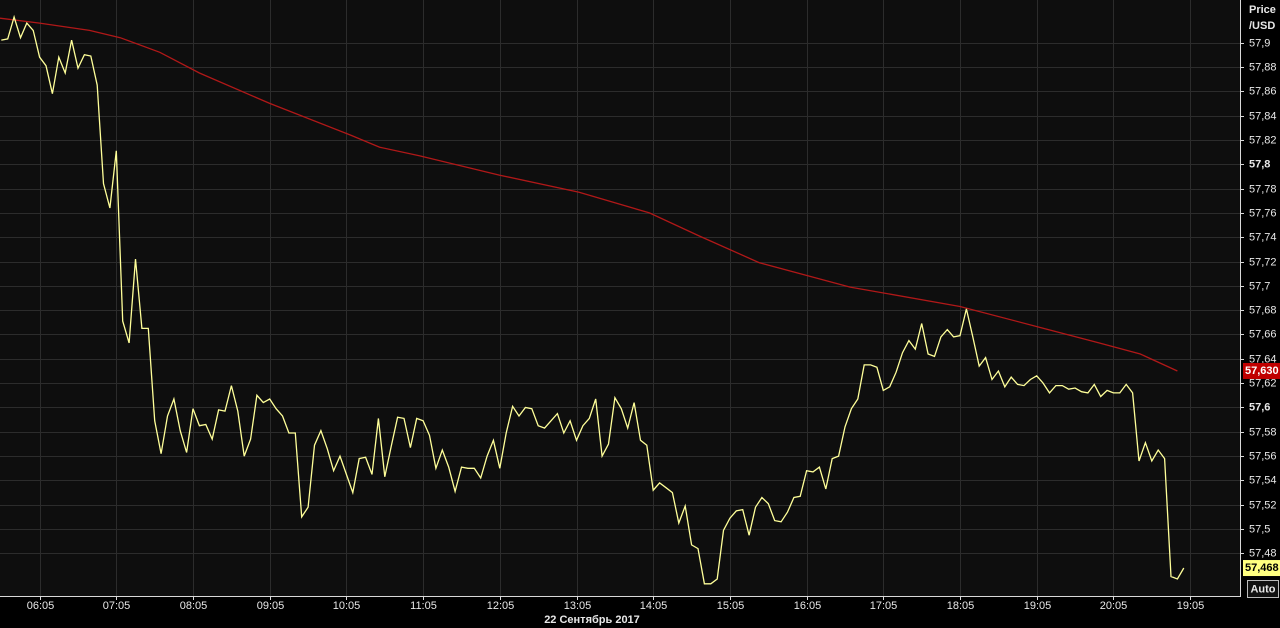 The height and width of the screenshot is (628, 1280). I want to click on x-tick-label: 06:05, so click(41, 606).